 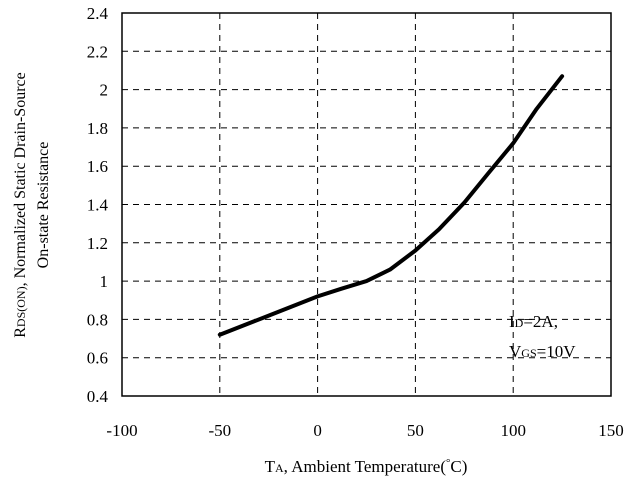 What do you see at coordinates (97, 166) in the screenshot?
I see `y-tick-label: 1.6` at bounding box center [97, 166].